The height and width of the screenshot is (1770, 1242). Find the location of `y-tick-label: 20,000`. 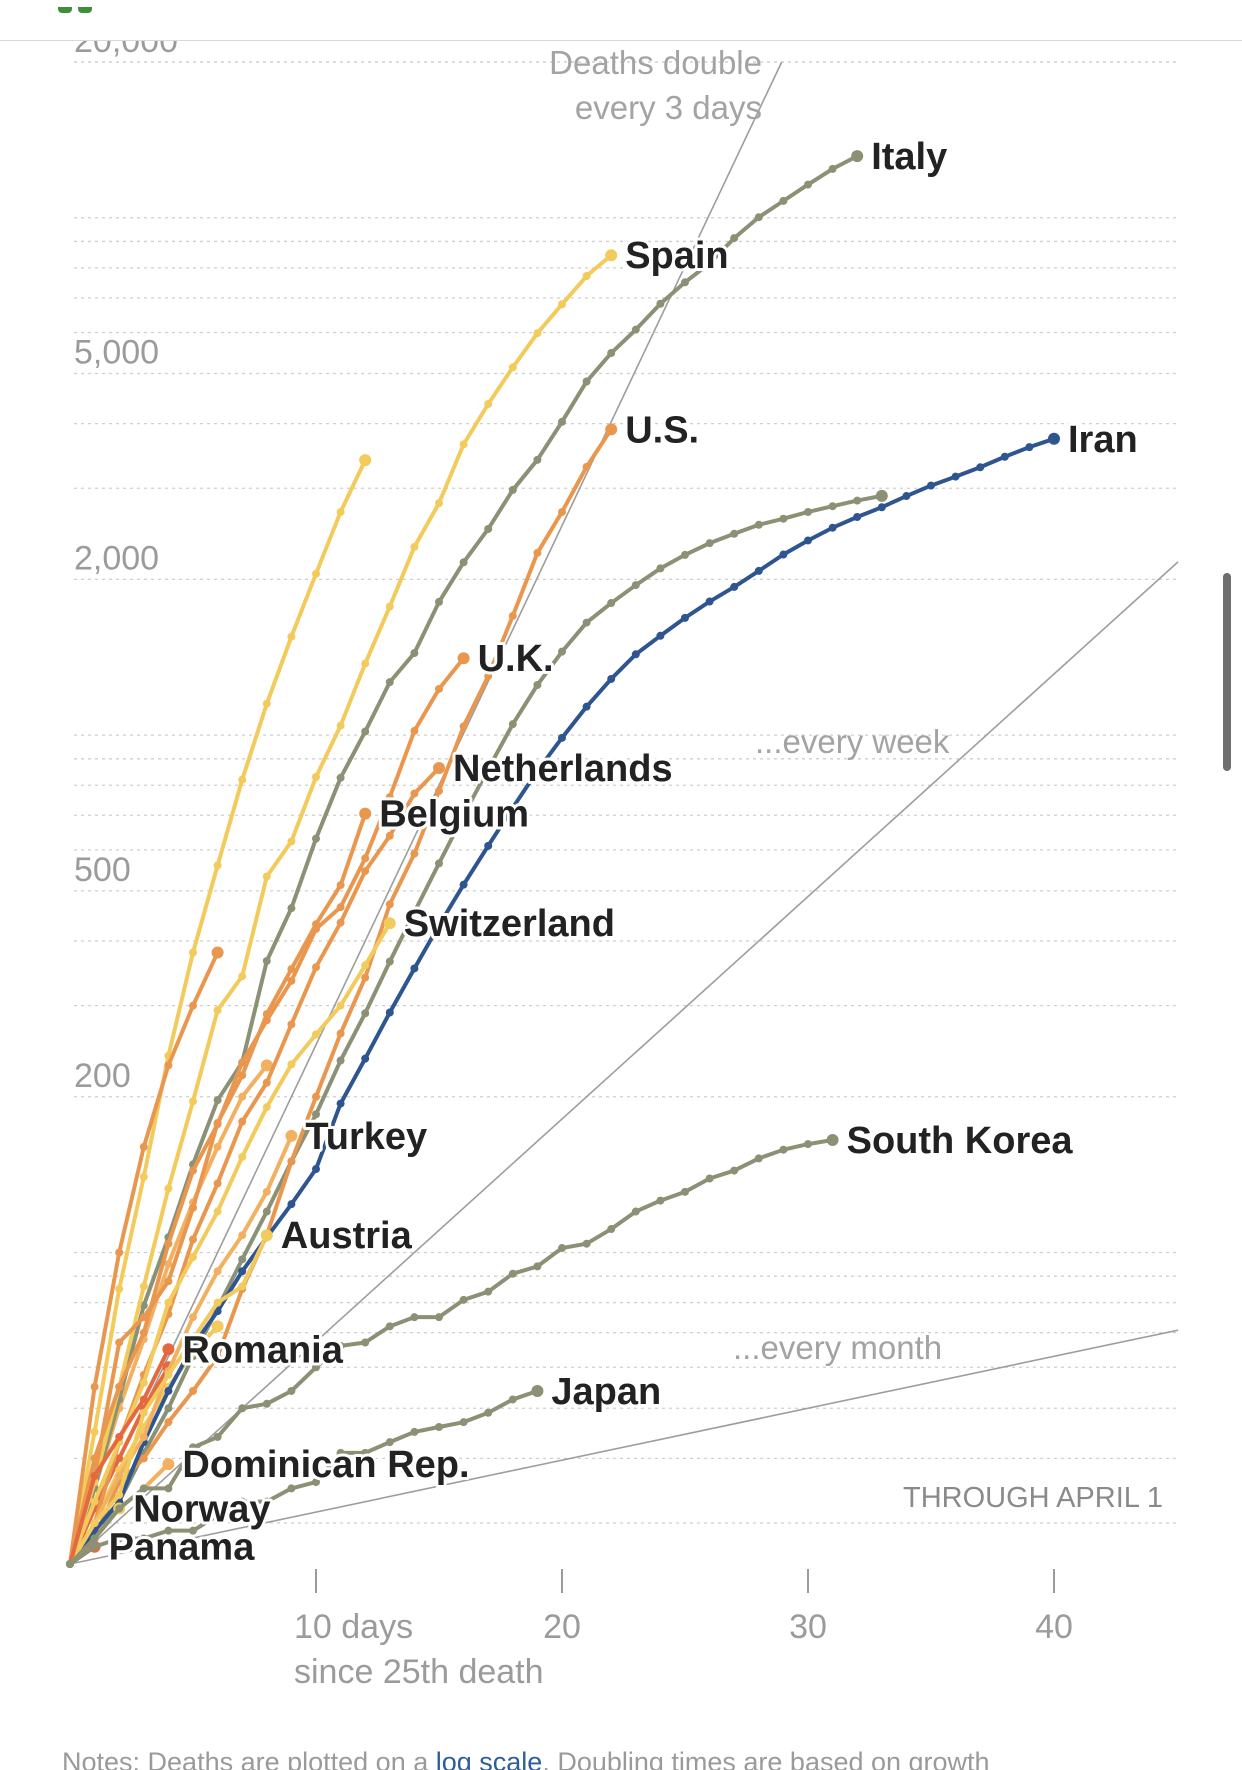

y-tick-label: 20,000 is located at coordinates (126, 50).